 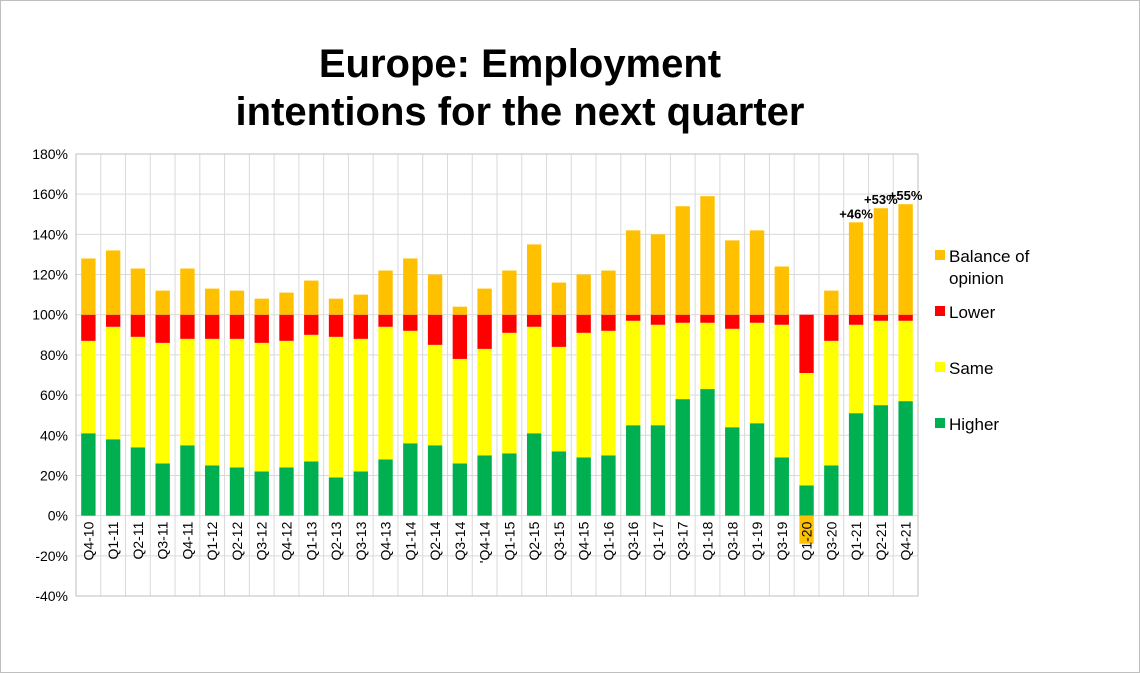 I want to click on data-annotation: +46%, so click(x=856, y=213).